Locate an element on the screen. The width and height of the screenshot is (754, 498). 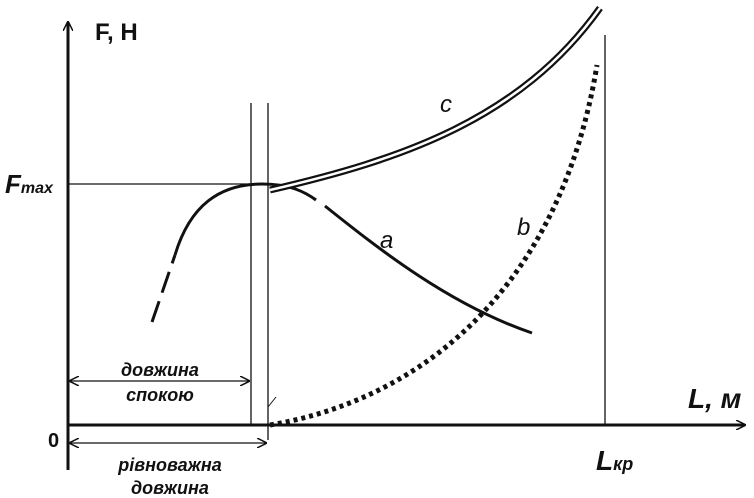
origin: 0 is located at coordinates (53, 441).